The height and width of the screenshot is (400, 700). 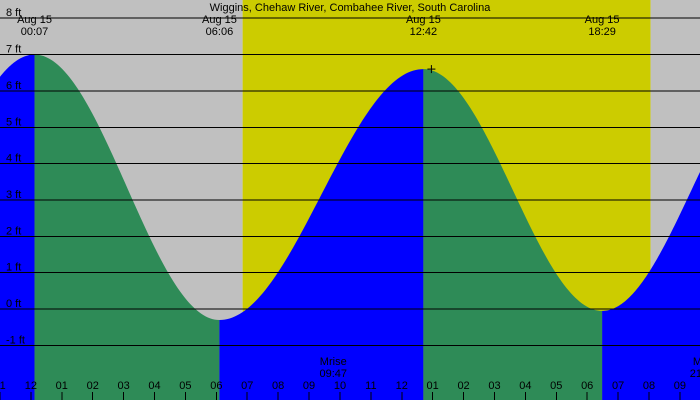 What do you see at coordinates (13, 86) in the screenshot?
I see `y-tick-label: 6 ft` at bounding box center [13, 86].